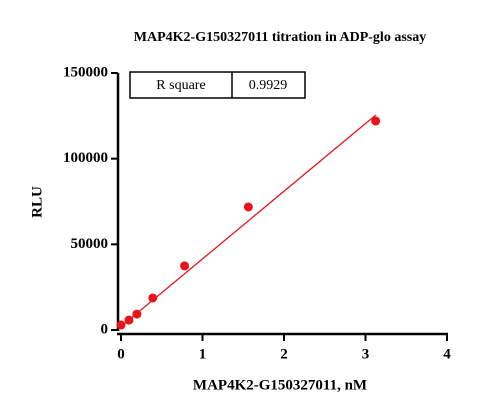 Image resolution: width=500 pixels, height=420 pixels. I want to click on x-tick-label: 0, so click(121, 354).